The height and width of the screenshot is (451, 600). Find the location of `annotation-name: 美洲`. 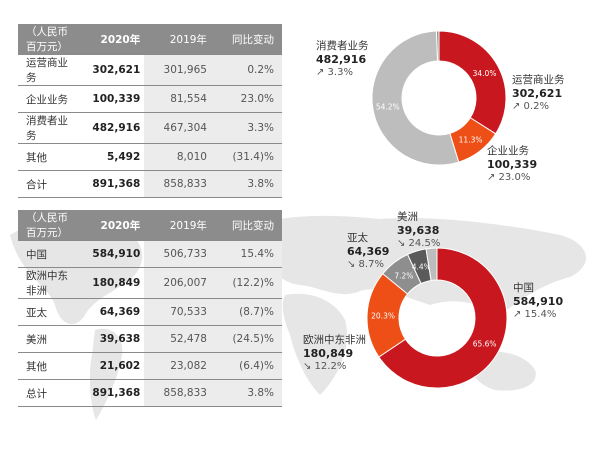

annotation-name: 美洲 is located at coordinates (407, 217).